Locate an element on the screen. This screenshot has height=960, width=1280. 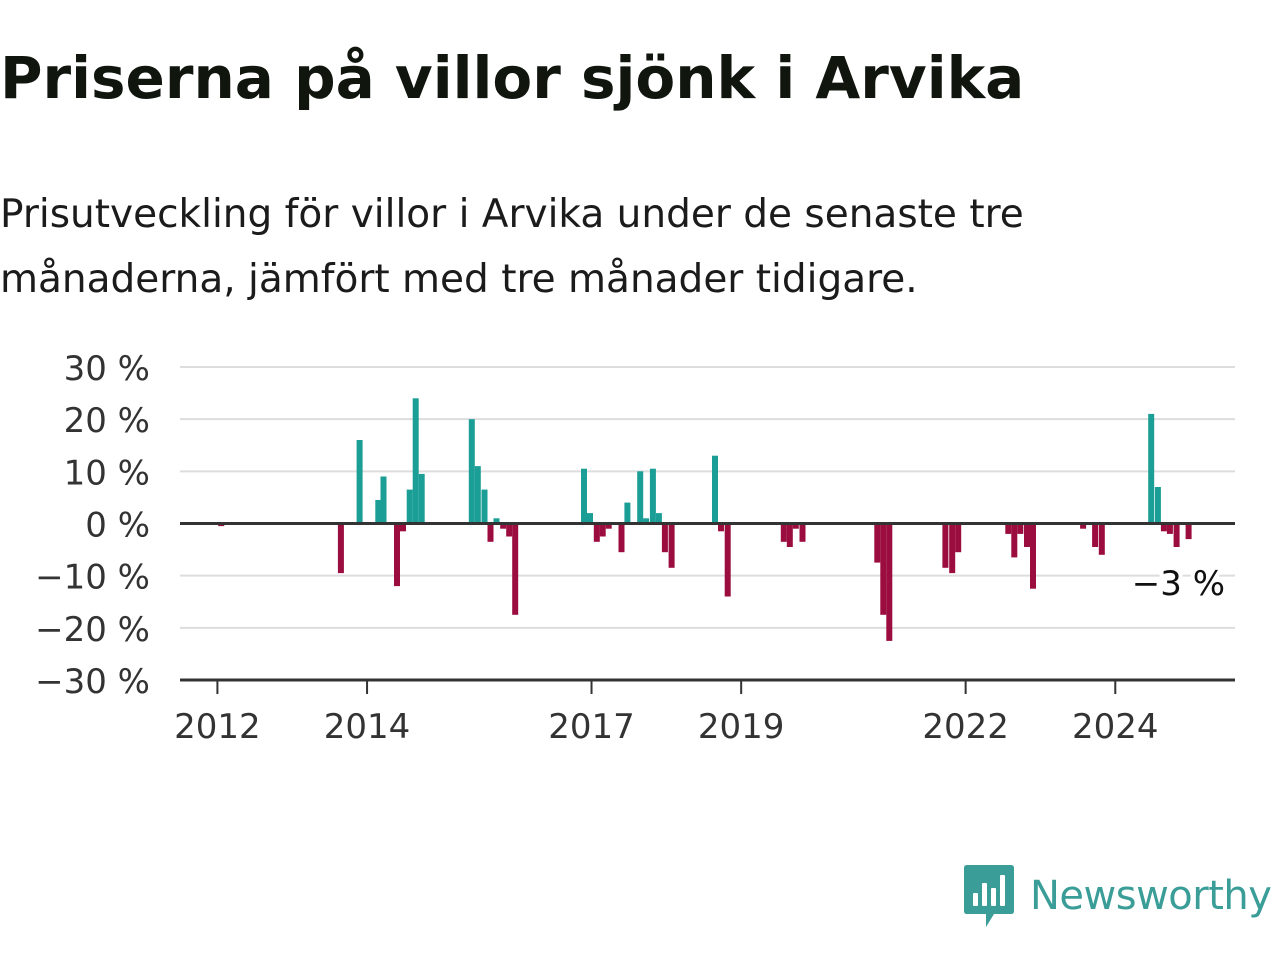
brand-logo: Newsworthy is located at coordinates (1118, 896).